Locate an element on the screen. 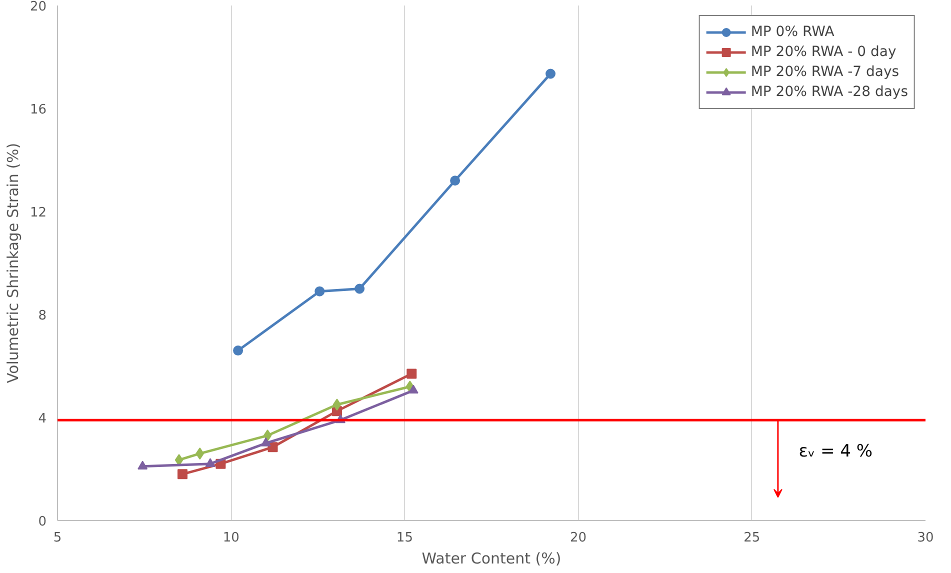  y-tick-label: 16 is located at coordinates (38, 110).